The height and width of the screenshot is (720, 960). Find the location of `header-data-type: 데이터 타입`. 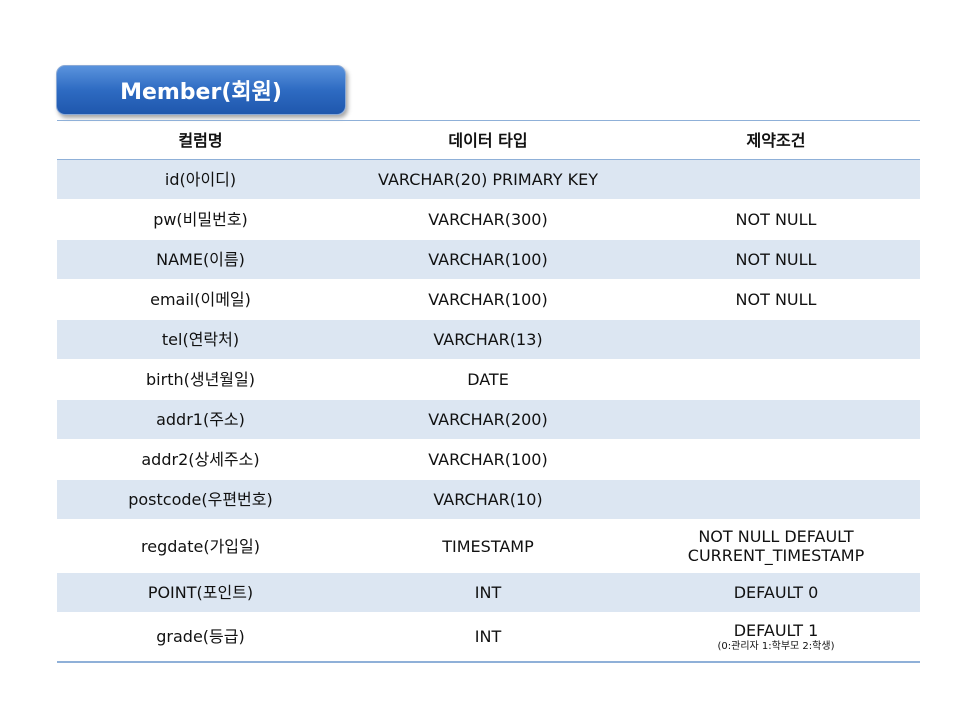

header-data-type: 데이터 타입 is located at coordinates (488, 140).